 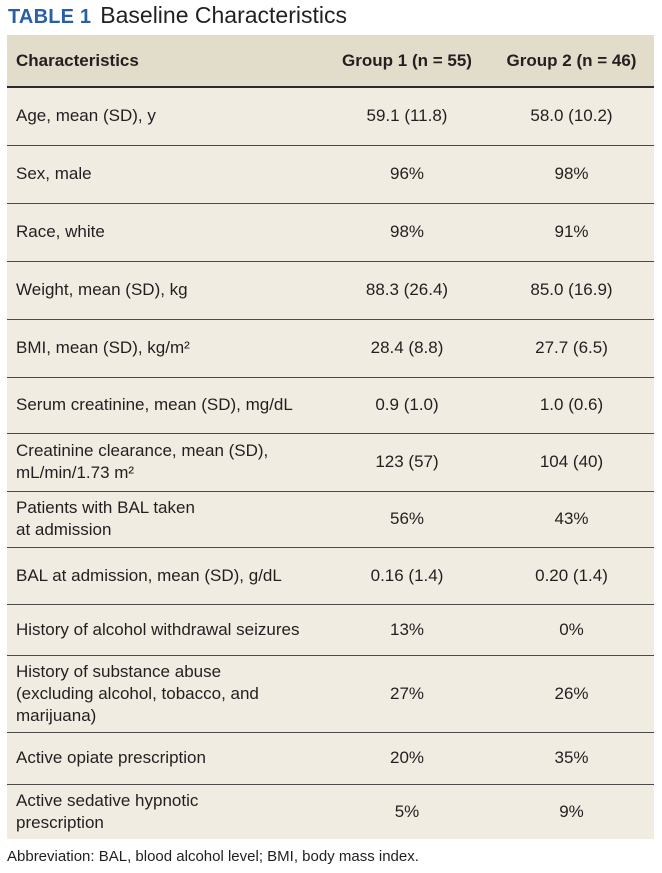 I want to click on column-header-group-1: Group 1 (n = 55), so click(x=407, y=61).